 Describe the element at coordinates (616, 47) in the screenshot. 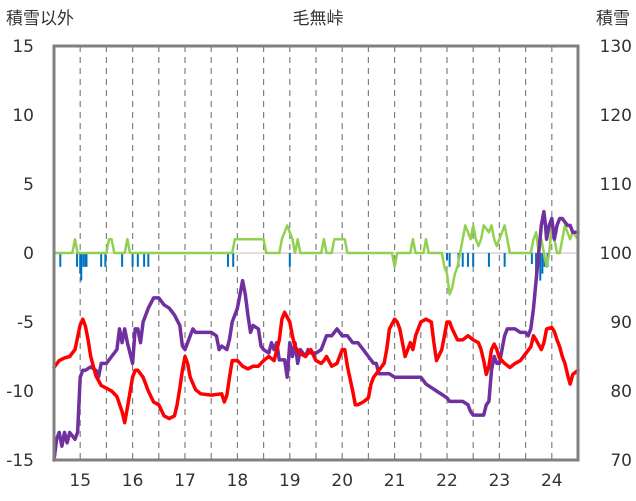

I see `right-tick-label: 130` at that location.